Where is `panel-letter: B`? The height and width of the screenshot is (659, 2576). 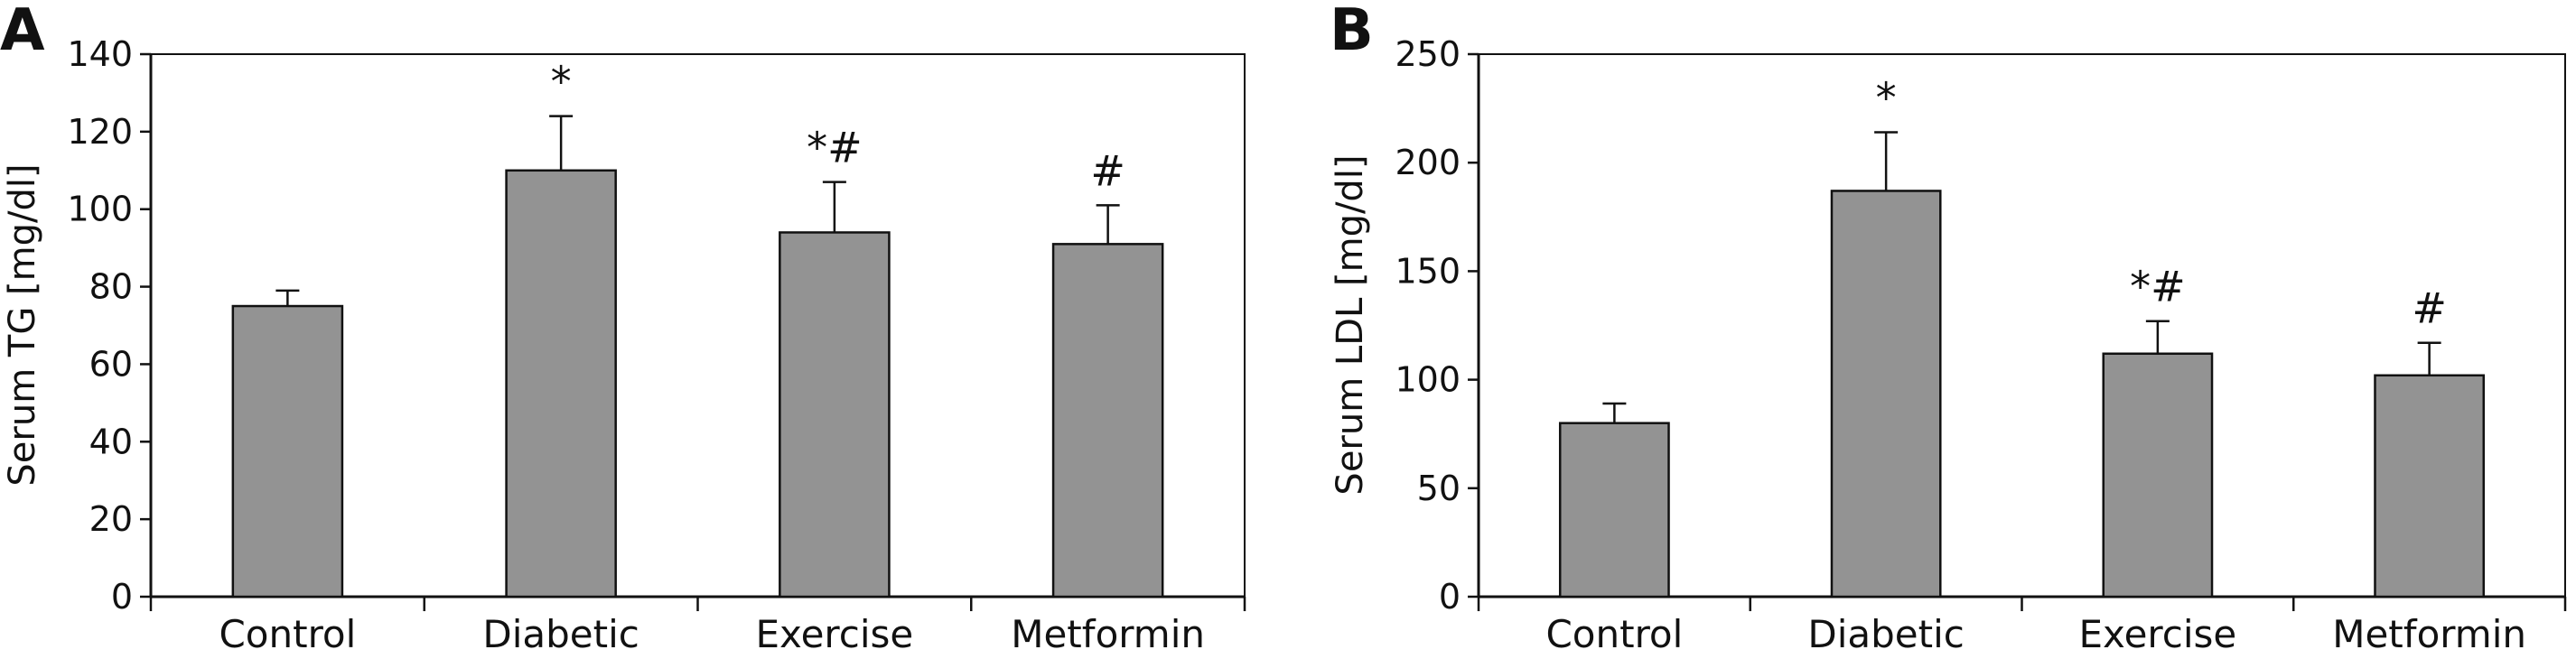 panel-letter: B is located at coordinates (1352, 32).